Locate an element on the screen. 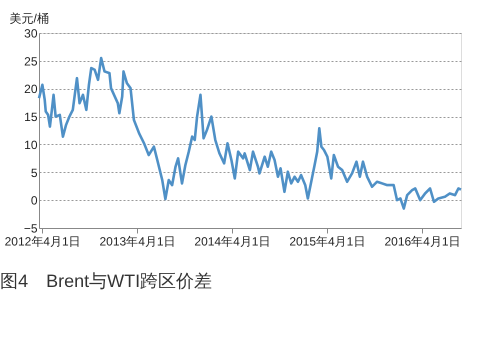 The height and width of the screenshot is (348, 495). y-tick-label: −5 is located at coordinates (31, 229).